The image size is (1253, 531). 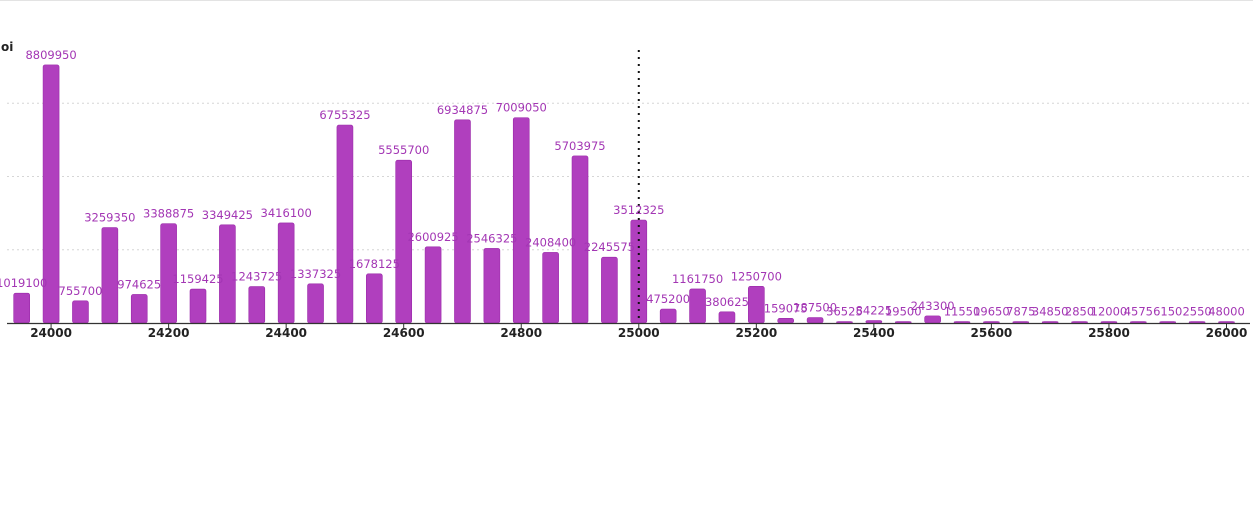 What do you see at coordinates (315, 274) in the screenshot?
I see `data-label: 1337325` at bounding box center [315, 274].